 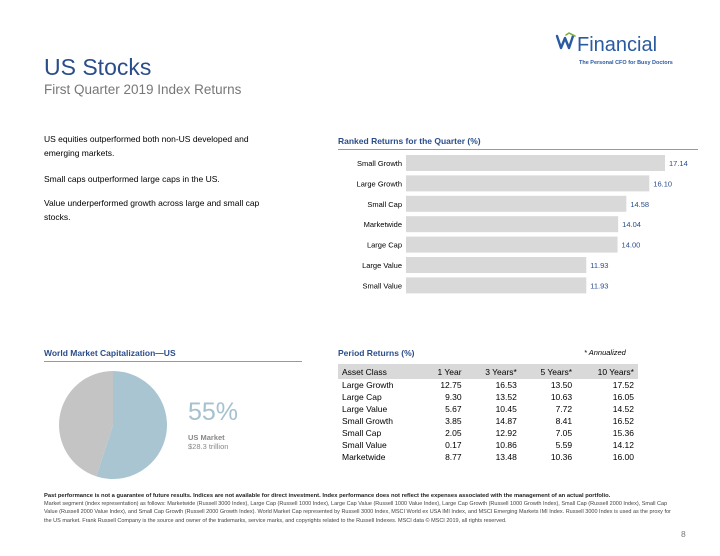 What do you see at coordinates (506, 445) in the screenshot?
I see `return-value-cell: 10.86` at bounding box center [506, 445].